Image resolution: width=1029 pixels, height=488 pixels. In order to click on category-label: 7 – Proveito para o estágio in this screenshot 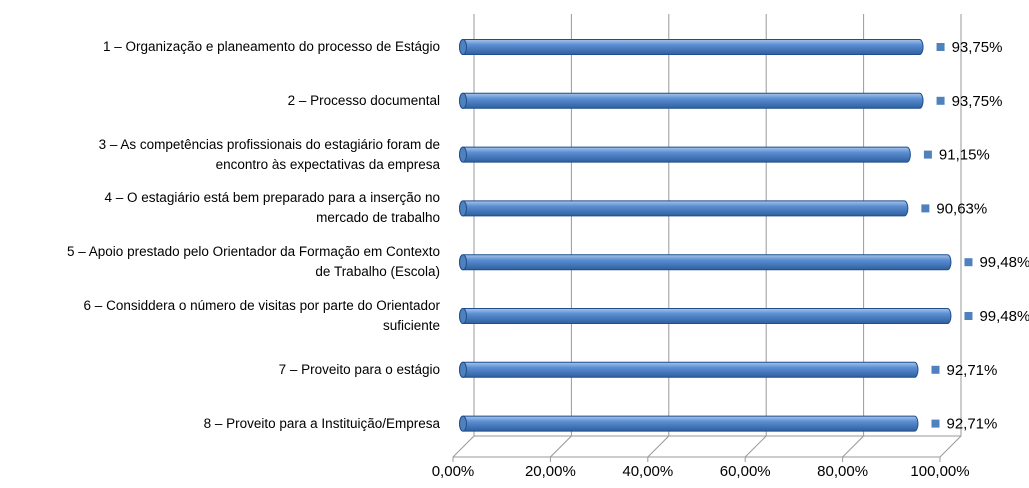, I will do `click(359, 369)`.